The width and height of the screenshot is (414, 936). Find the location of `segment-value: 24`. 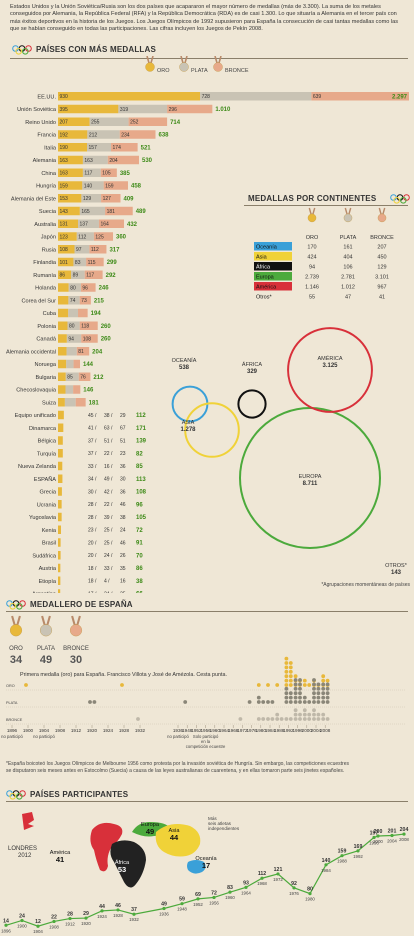

segment-value: 24 is located at coordinates (123, 531).